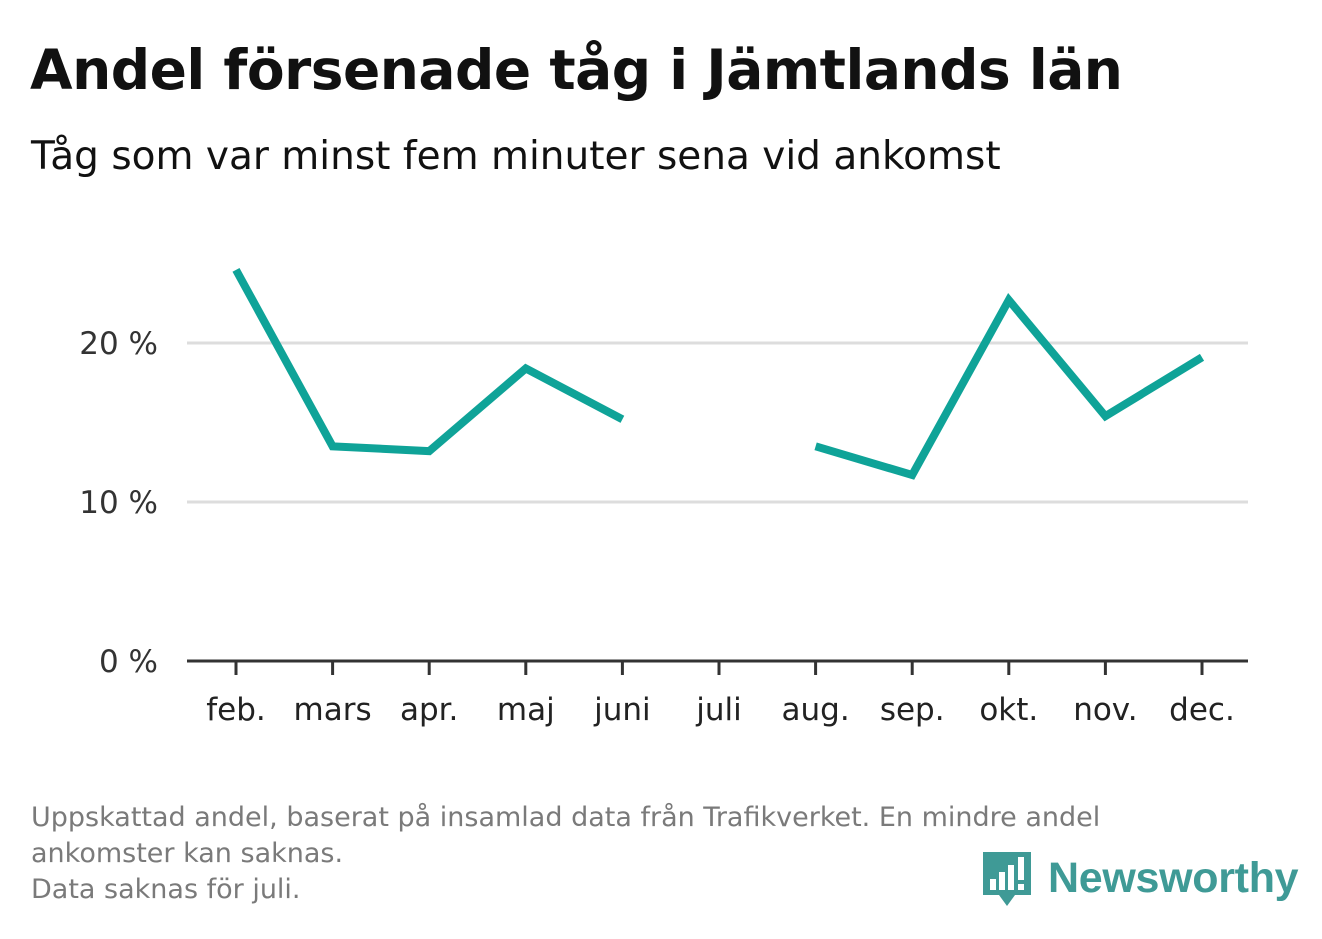 The height and width of the screenshot is (939, 1322). Describe the element at coordinates (118, 344) in the screenshot. I see `y-tick-label: 20 %` at that location.